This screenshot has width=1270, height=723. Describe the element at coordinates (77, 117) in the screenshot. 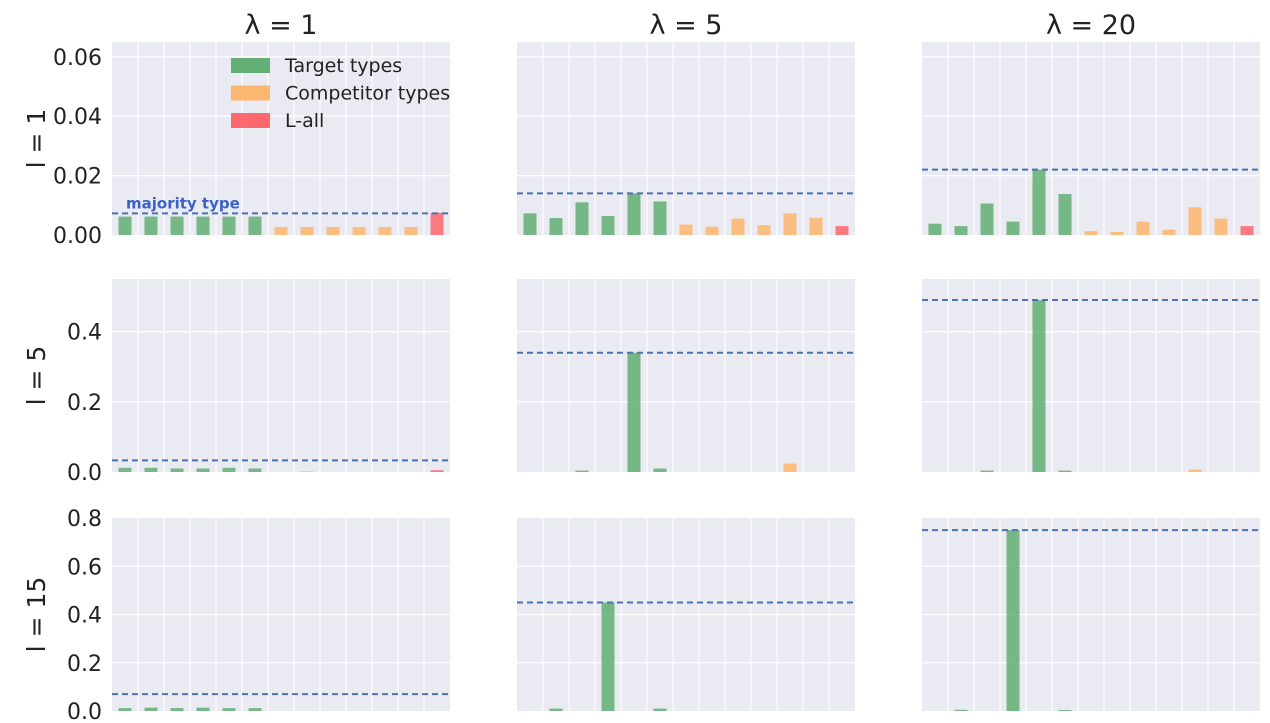

I see `y-tick-label: 0.04` at that location.